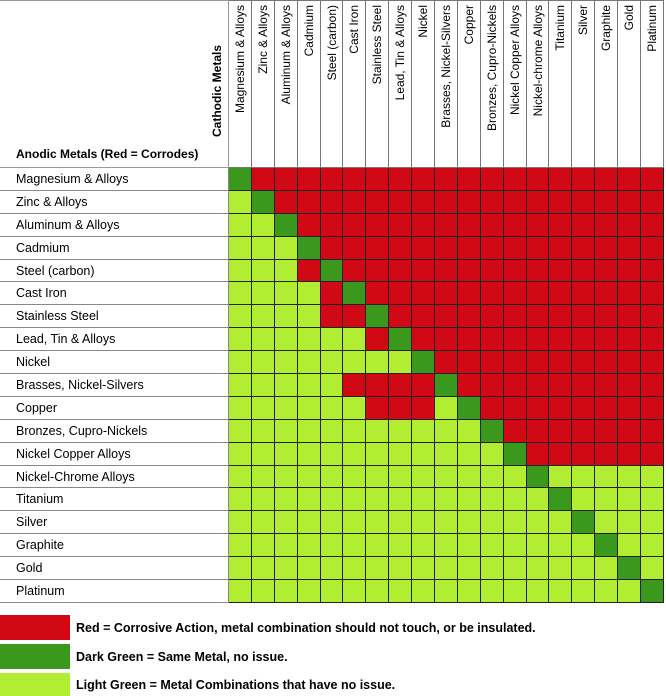  Describe the element at coordinates (114, 546) in the screenshot. I see `row-header: Graphite` at that location.